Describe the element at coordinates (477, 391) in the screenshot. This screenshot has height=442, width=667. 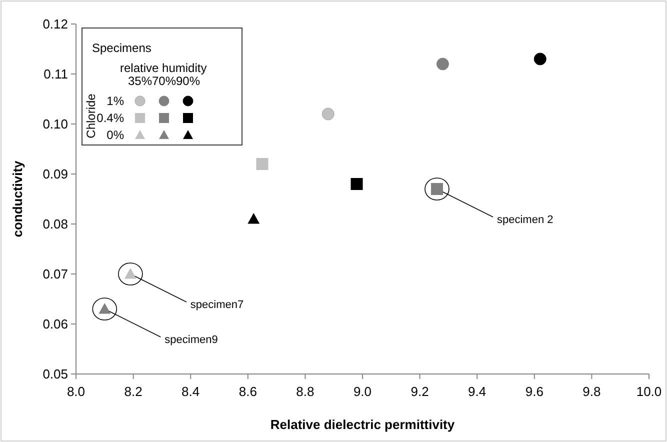
I see `x-tick-label: 9.4` at that location.